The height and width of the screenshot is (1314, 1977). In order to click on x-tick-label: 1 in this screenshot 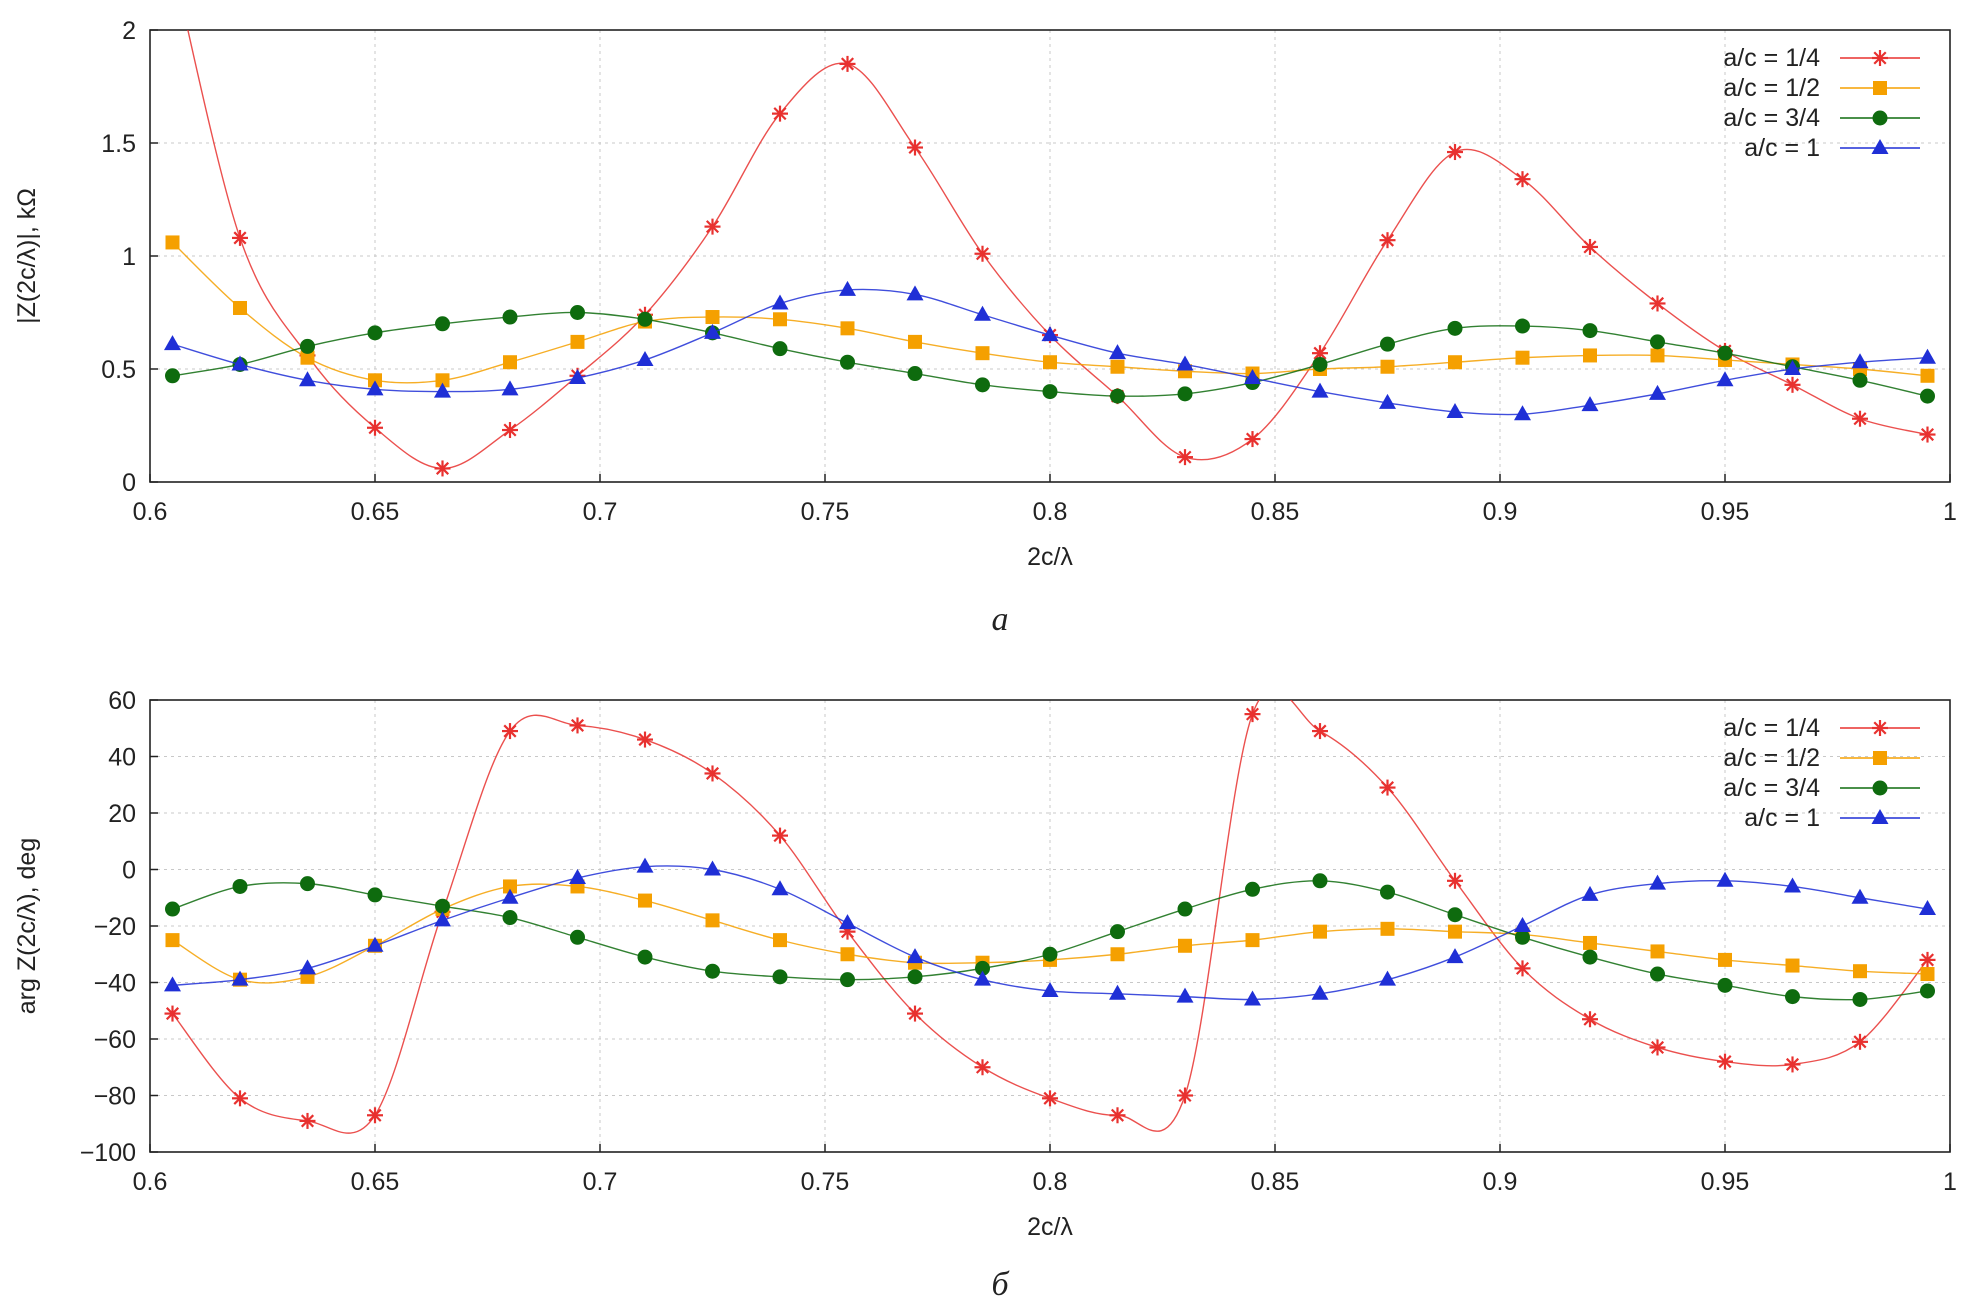, I will do `click(1950, 1182)`.